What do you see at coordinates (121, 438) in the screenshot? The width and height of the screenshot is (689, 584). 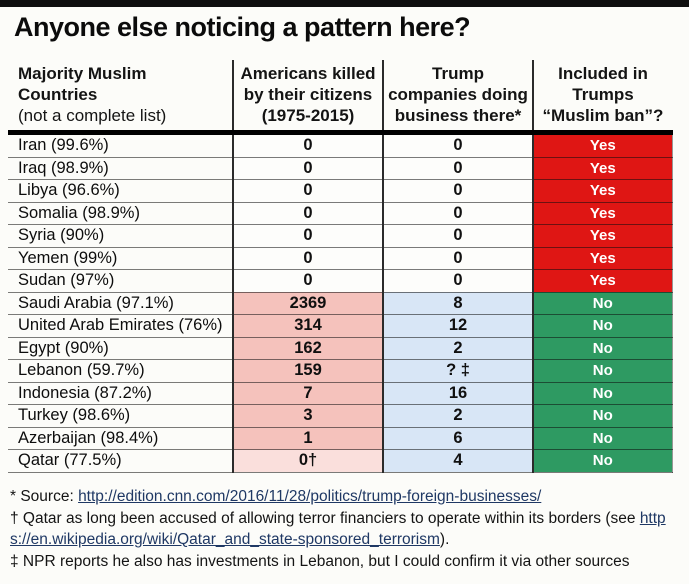 I see `country-cell: Azerbaijan (98.4%)` at bounding box center [121, 438].